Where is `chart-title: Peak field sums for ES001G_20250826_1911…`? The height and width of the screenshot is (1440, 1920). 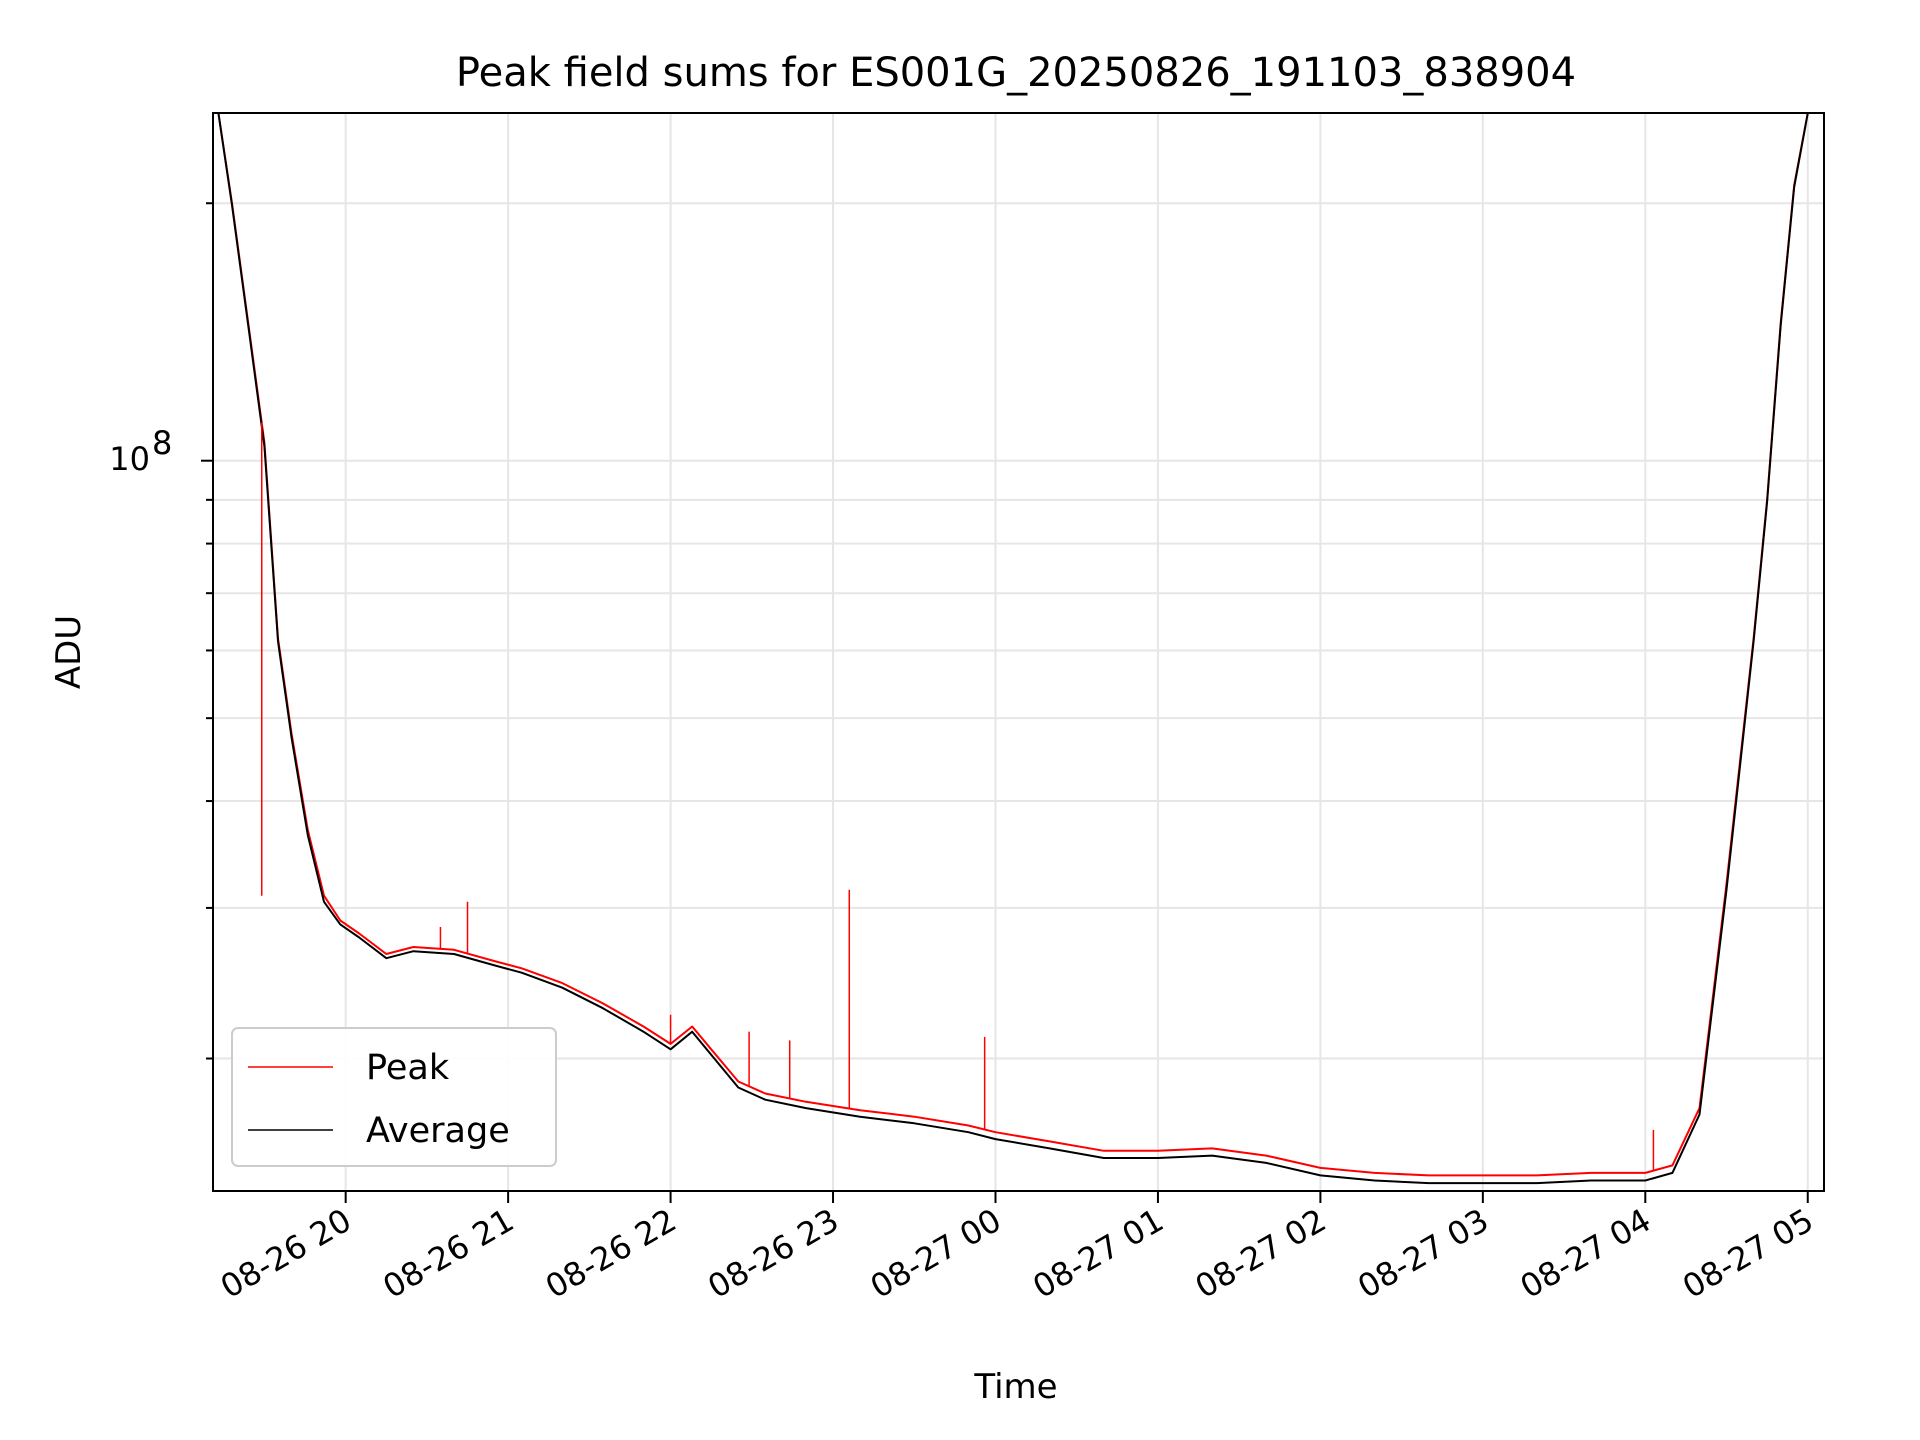 chart-title: Peak field sums for ES001G_20250826_1911… is located at coordinates (1016, 73).